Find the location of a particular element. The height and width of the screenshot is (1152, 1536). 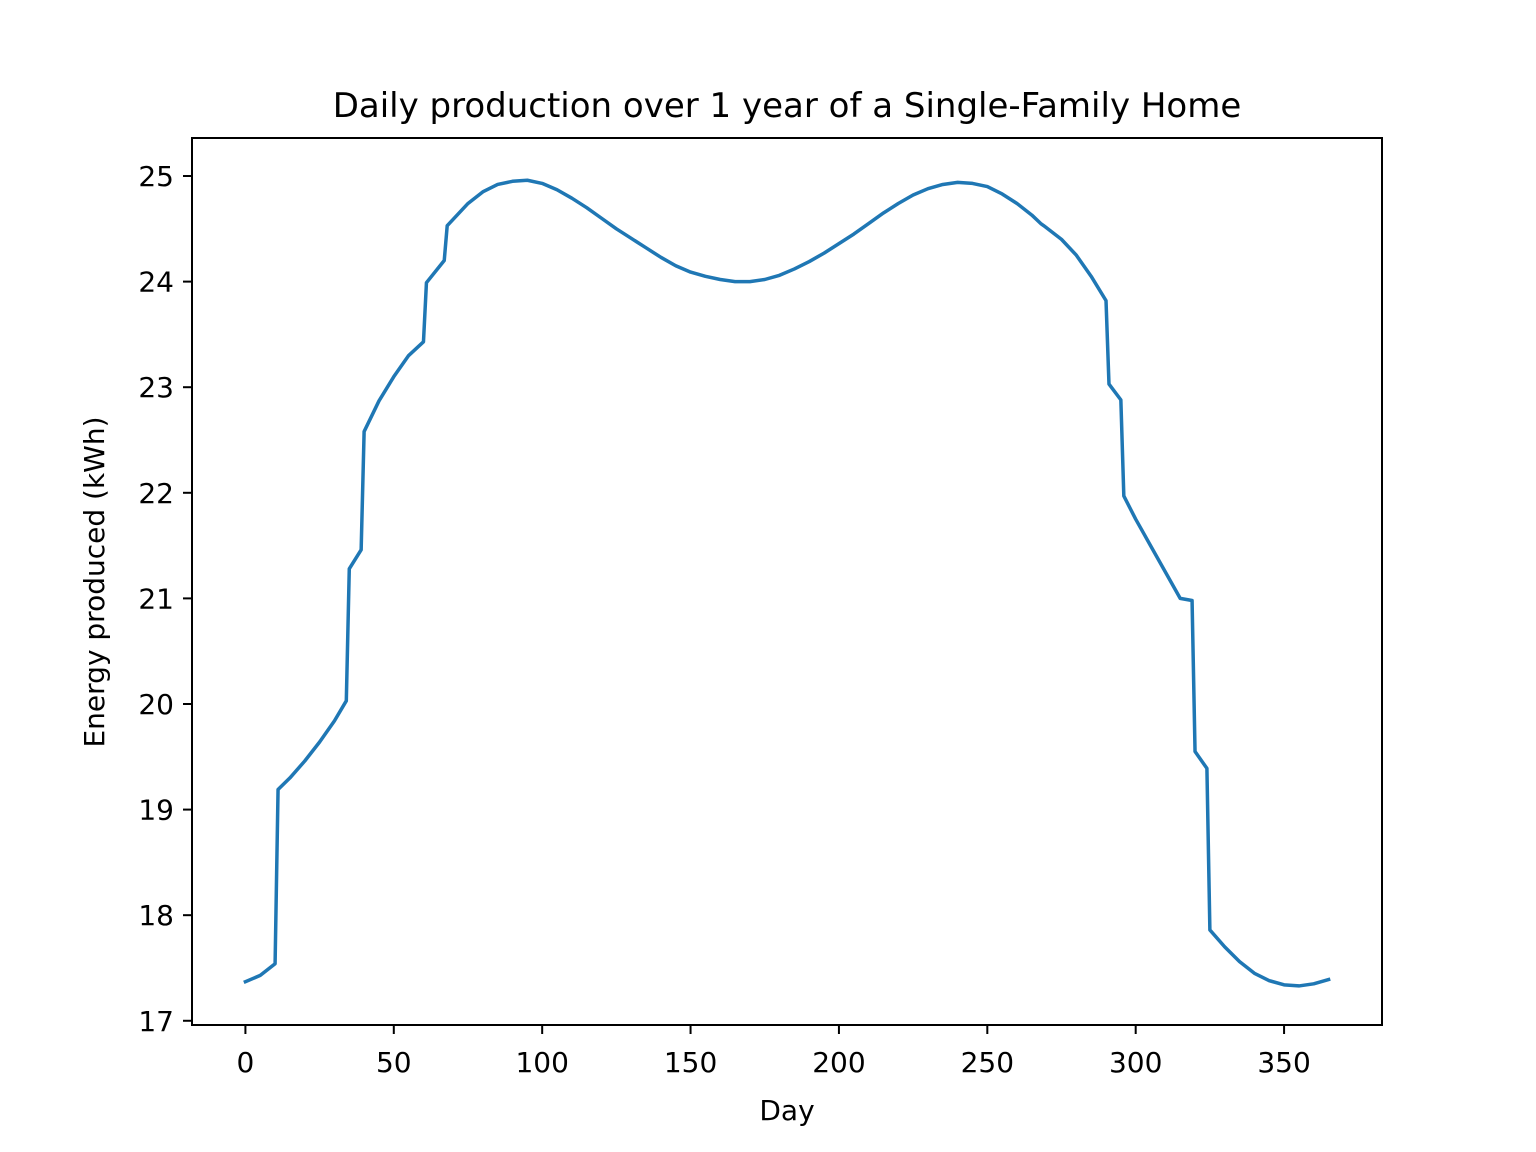

x-tick-label: 300 is located at coordinates (1135, 1062).